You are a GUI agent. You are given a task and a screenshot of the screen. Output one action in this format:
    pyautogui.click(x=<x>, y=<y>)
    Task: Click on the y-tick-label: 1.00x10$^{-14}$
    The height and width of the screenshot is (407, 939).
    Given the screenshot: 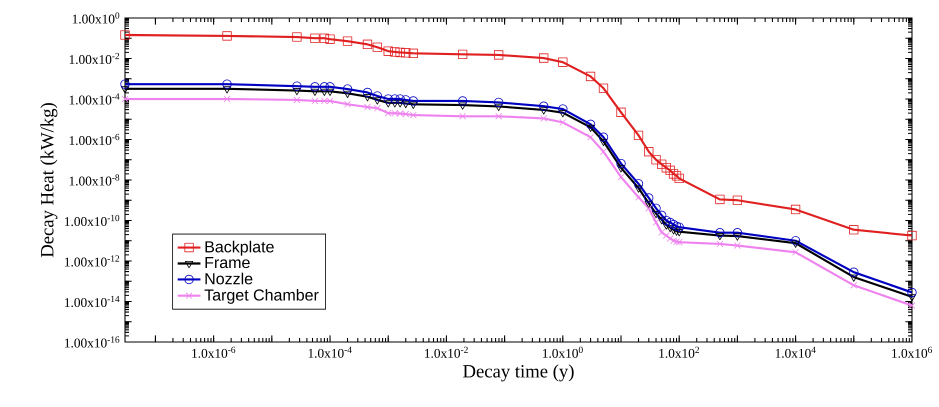 What is the action you would take?
    pyautogui.click(x=92, y=302)
    